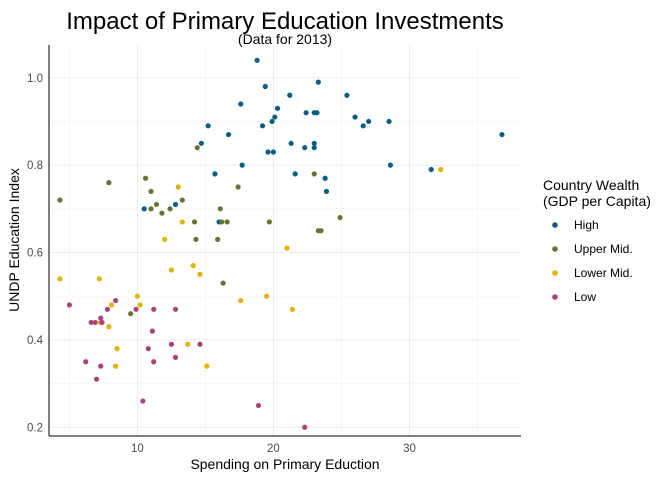  Describe the element at coordinates (137, 449) in the screenshot. I see `x-tick-label: 10` at that location.